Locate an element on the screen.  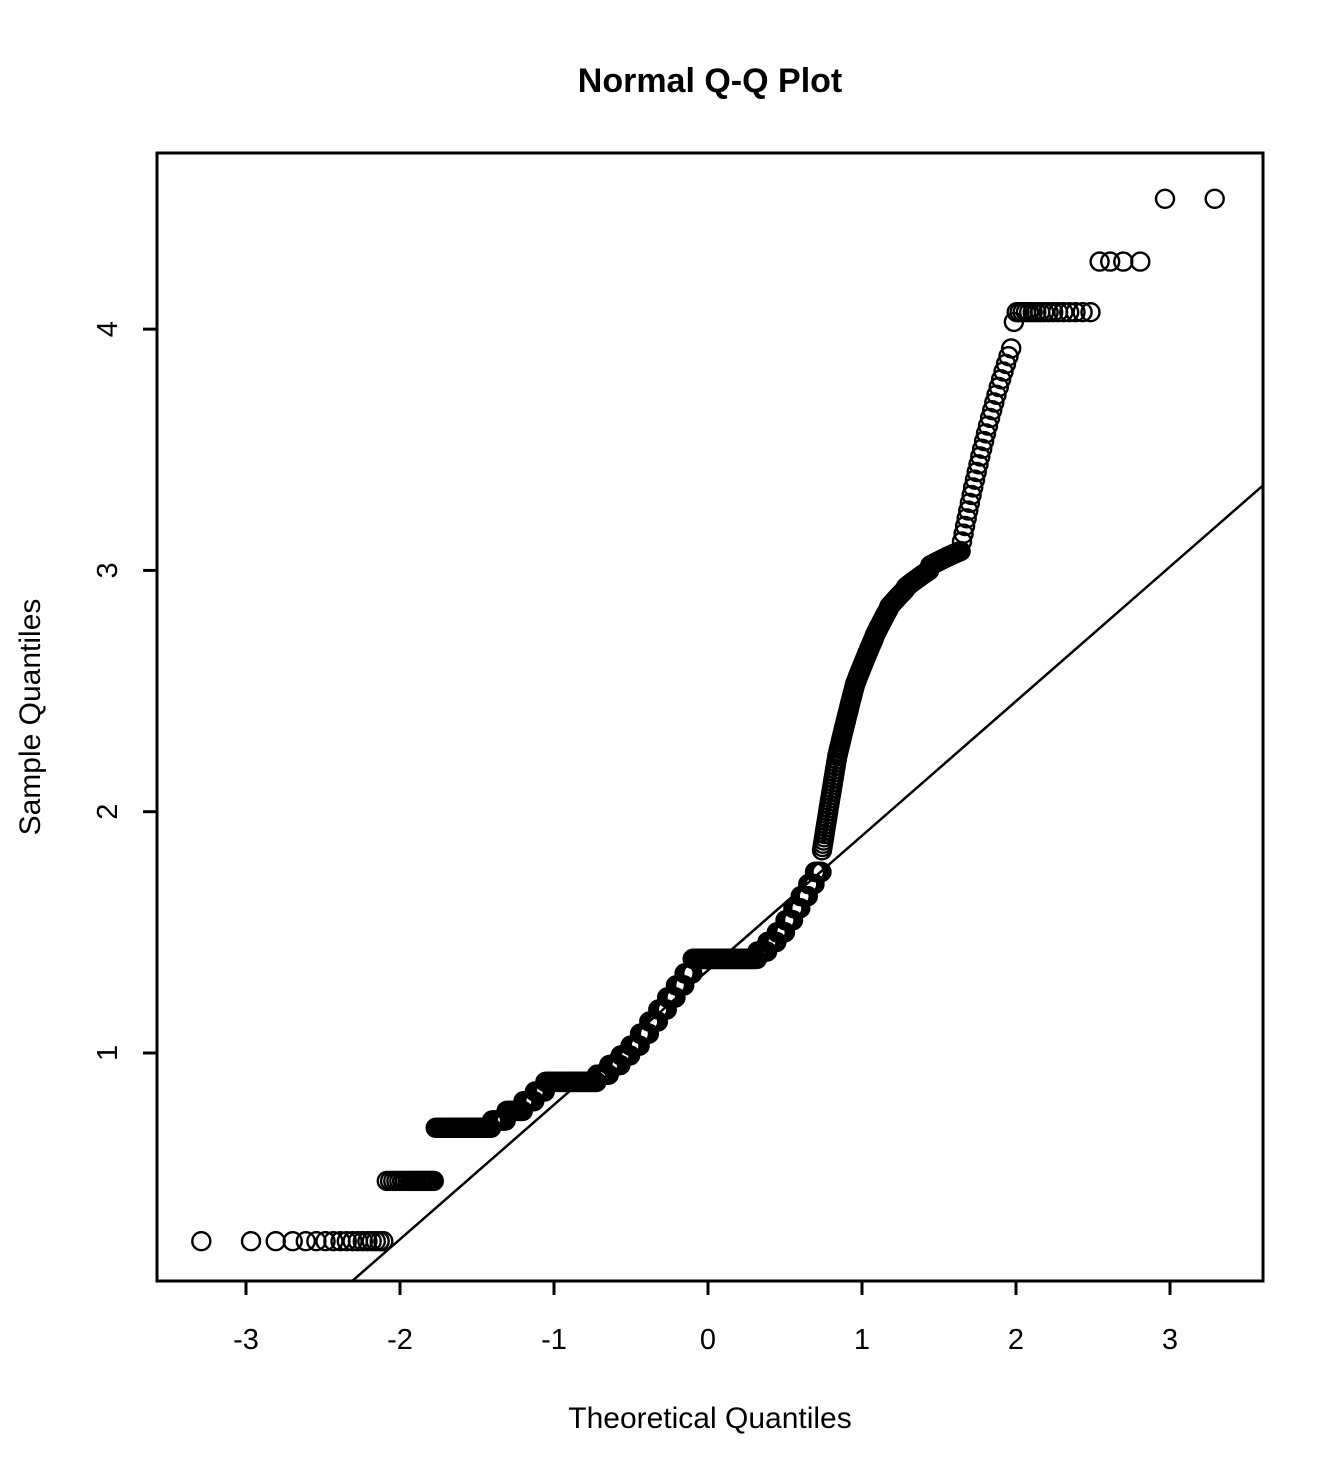
y-tick-label: 4 is located at coordinates (108, 329).